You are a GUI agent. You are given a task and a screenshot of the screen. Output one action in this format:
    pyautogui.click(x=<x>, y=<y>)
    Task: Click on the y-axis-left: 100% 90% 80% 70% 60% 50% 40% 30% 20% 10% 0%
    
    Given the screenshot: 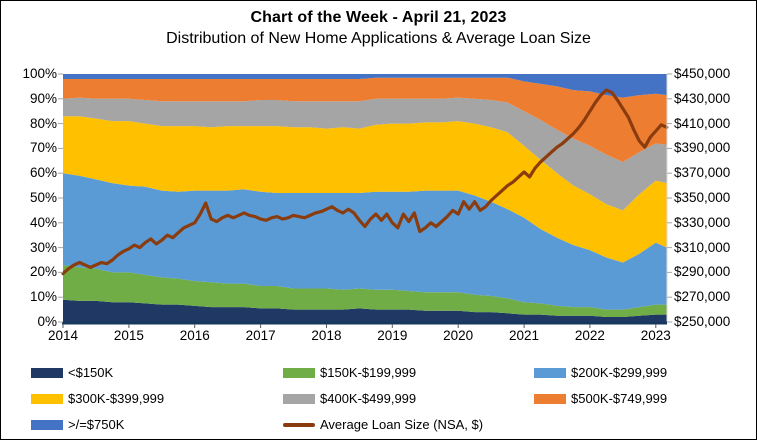 What is the action you would take?
    pyautogui.click(x=29, y=221)
    